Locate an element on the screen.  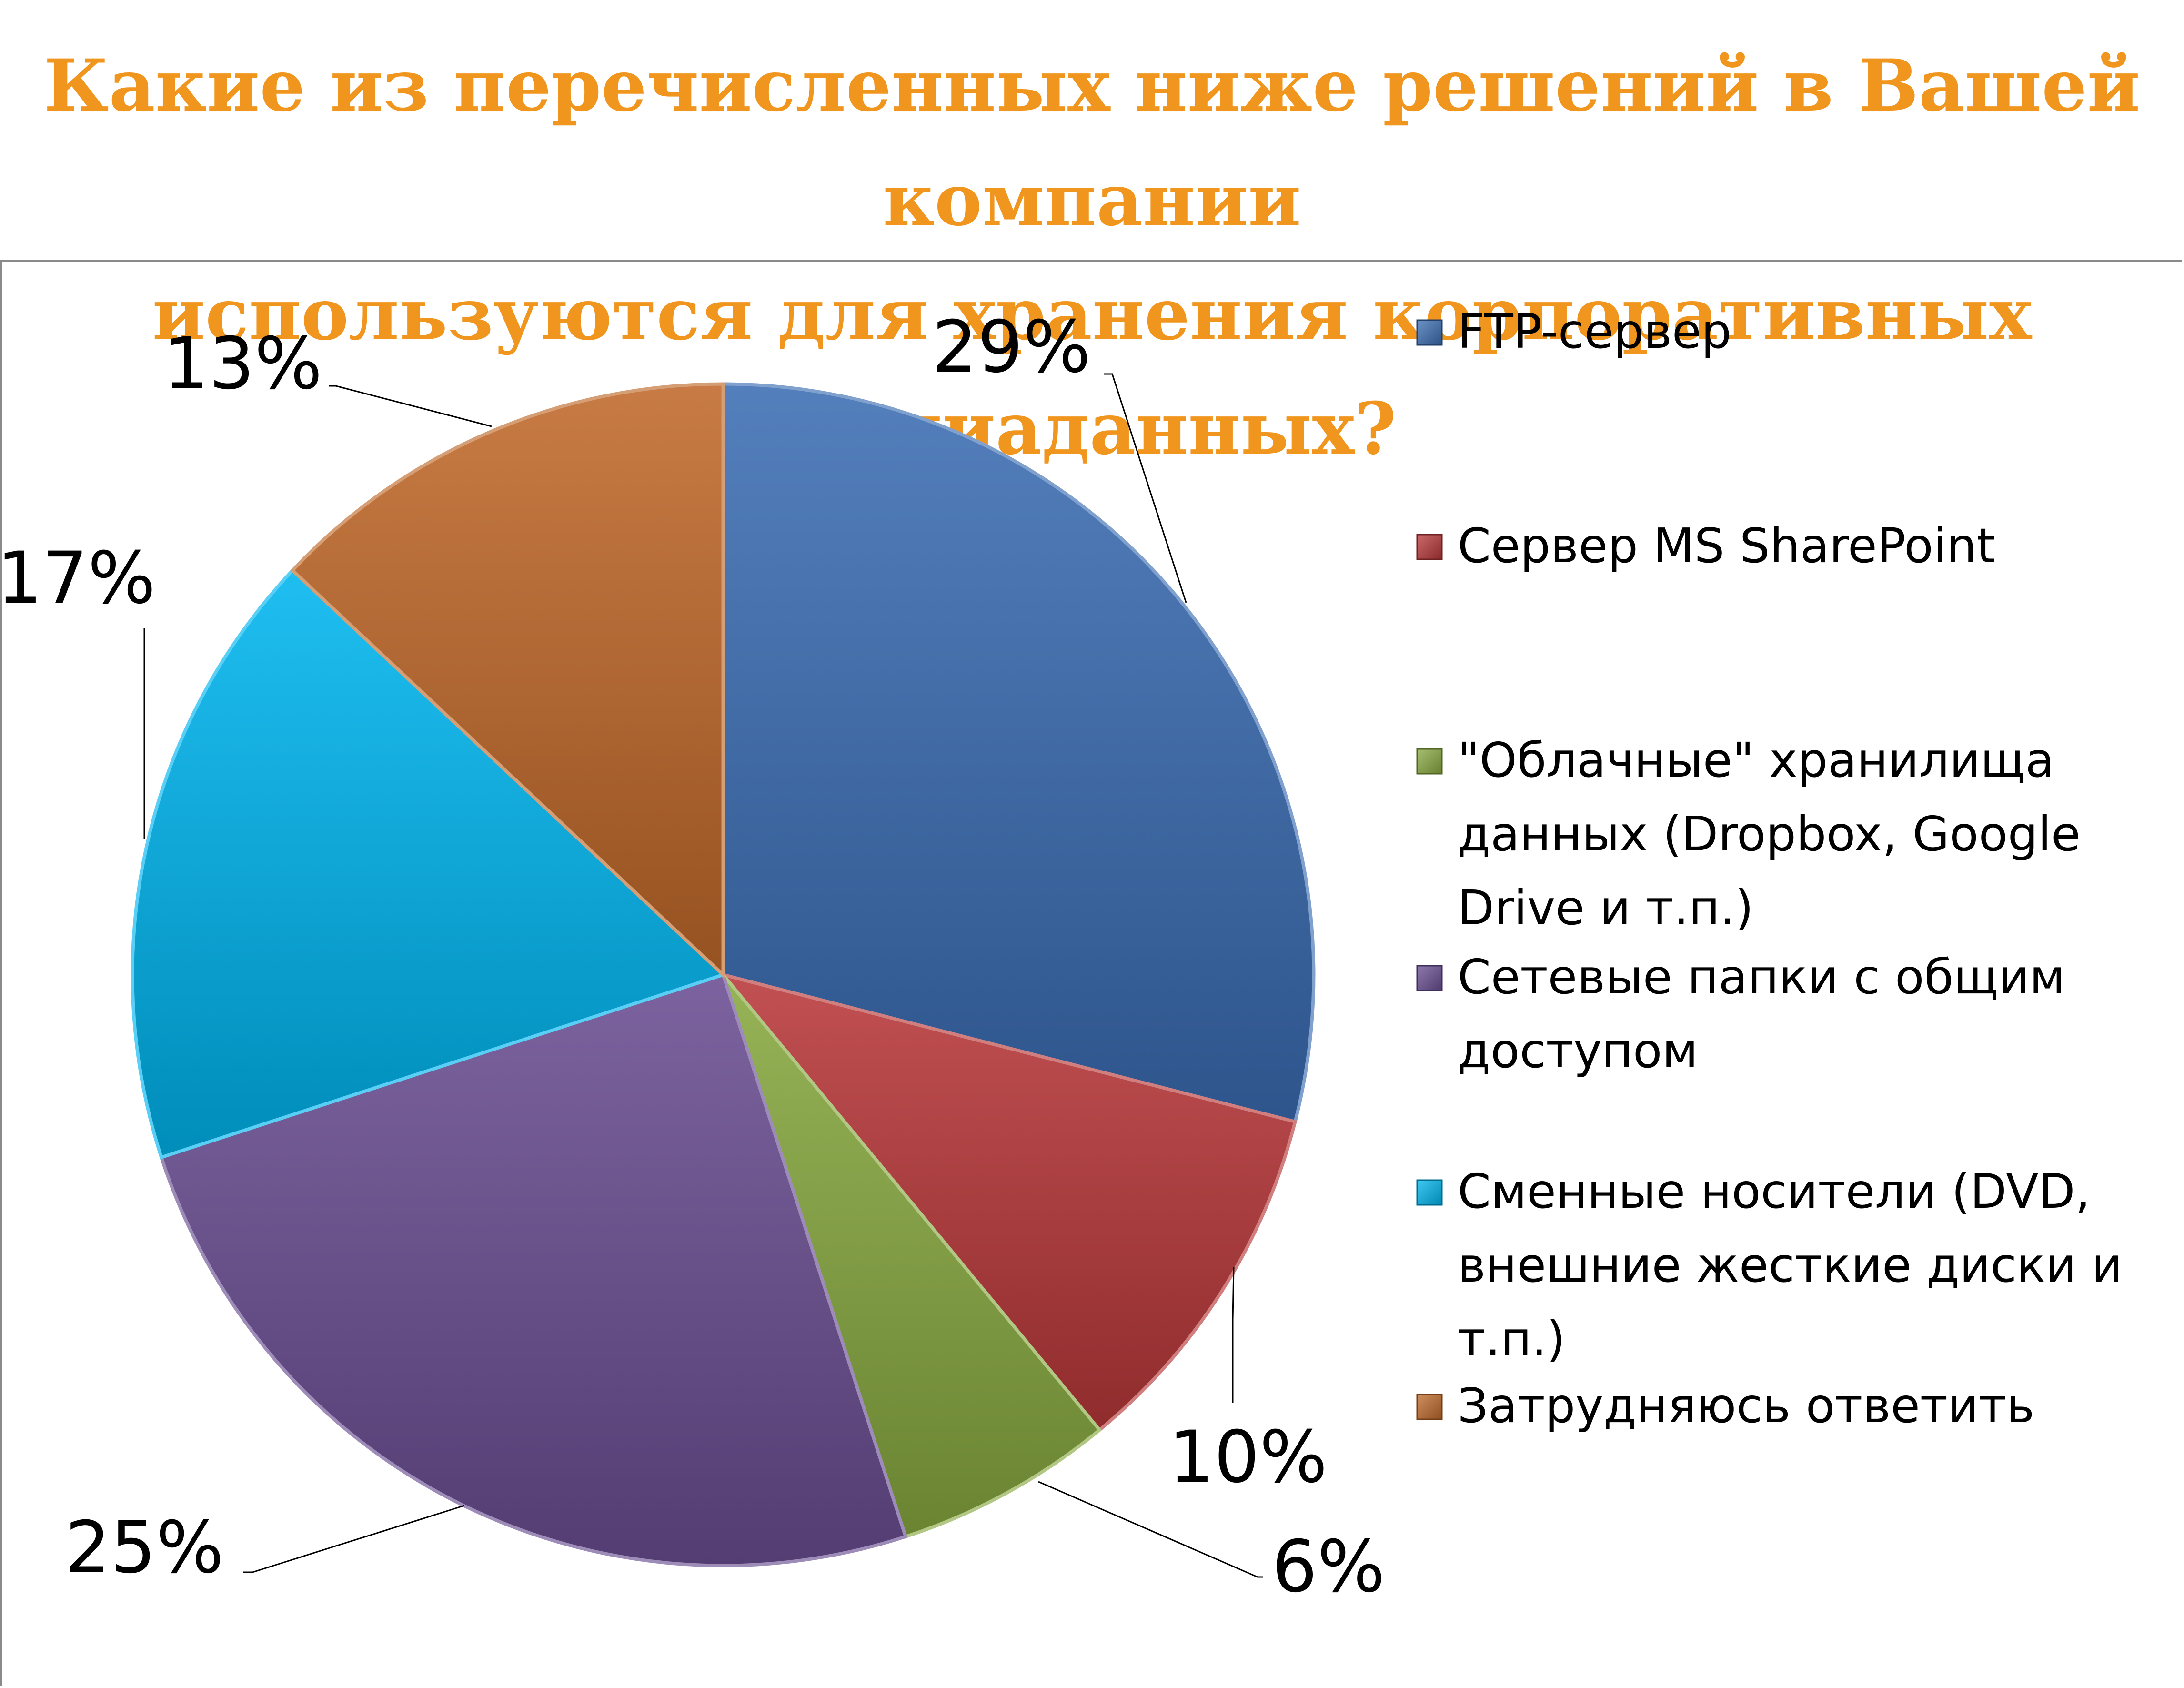
legend-item: Затрудняюсь ответить is located at coordinates (1725, 1406).